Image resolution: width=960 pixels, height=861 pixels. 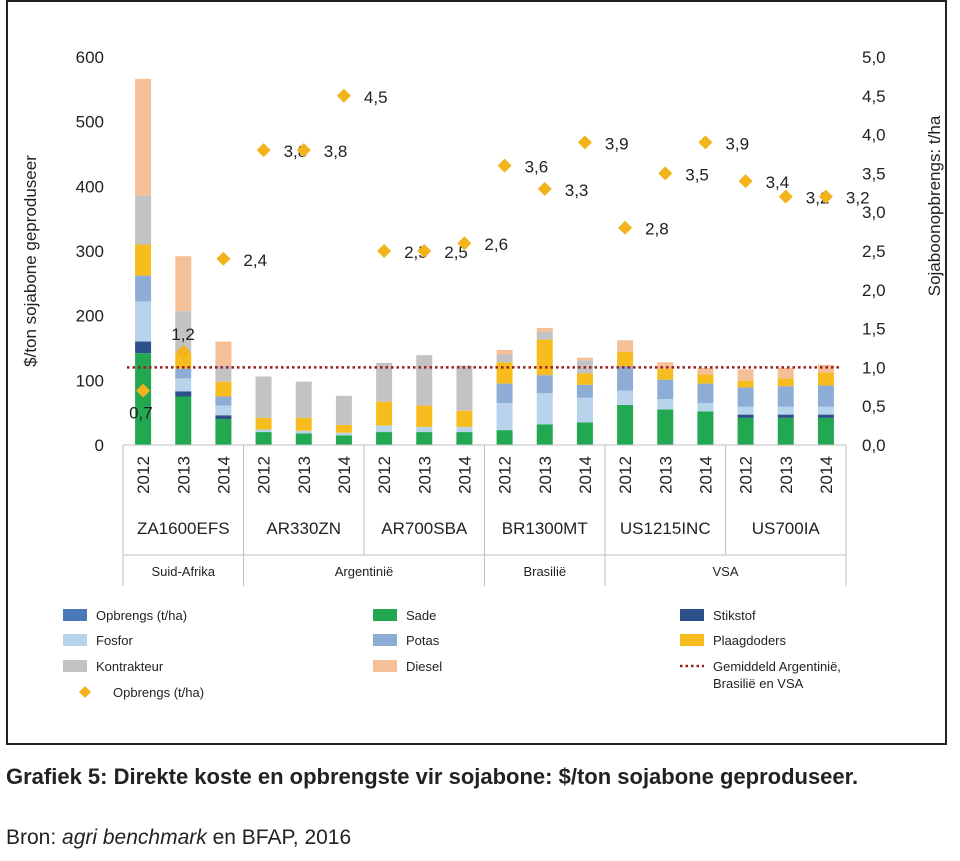 What do you see at coordinates (34, 837) in the screenshot?
I see `source-prefix: Bron:` at bounding box center [34, 837].